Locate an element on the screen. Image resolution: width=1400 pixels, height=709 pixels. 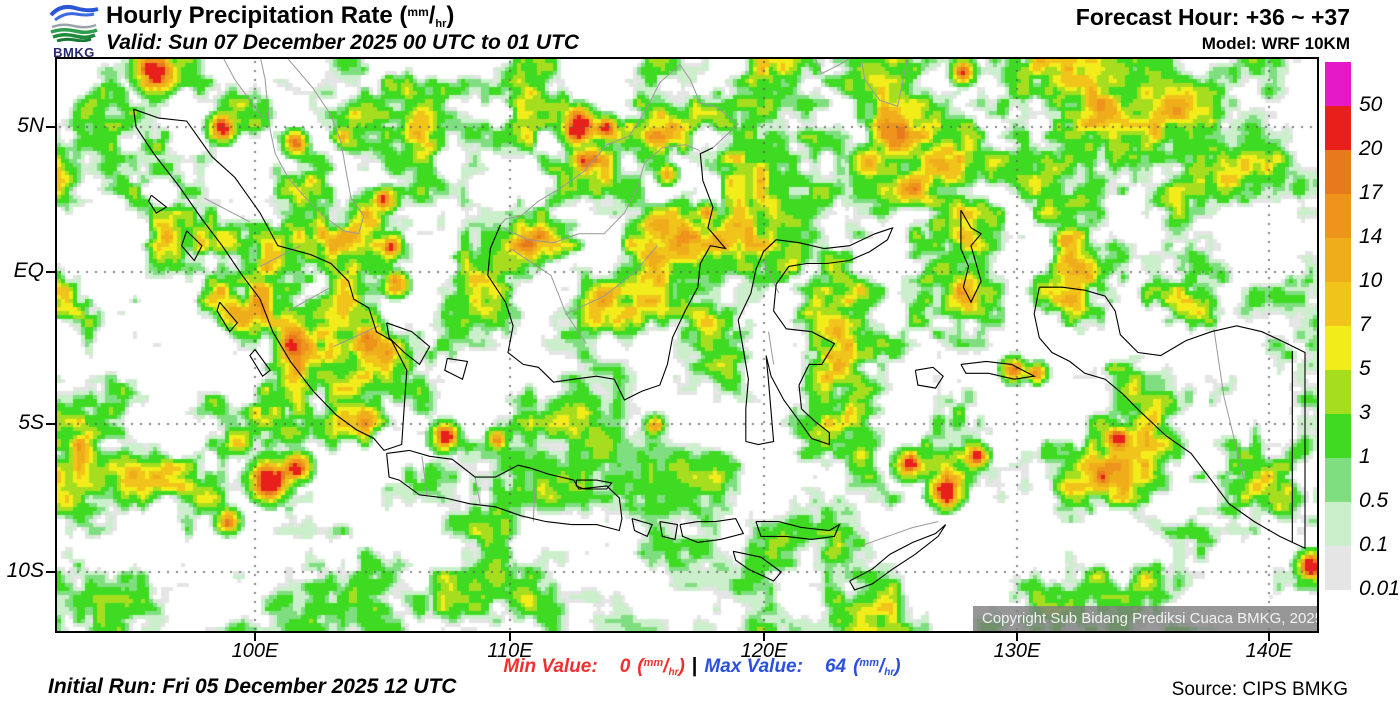
lon-axis-label: 110E is located at coordinates (510, 651).